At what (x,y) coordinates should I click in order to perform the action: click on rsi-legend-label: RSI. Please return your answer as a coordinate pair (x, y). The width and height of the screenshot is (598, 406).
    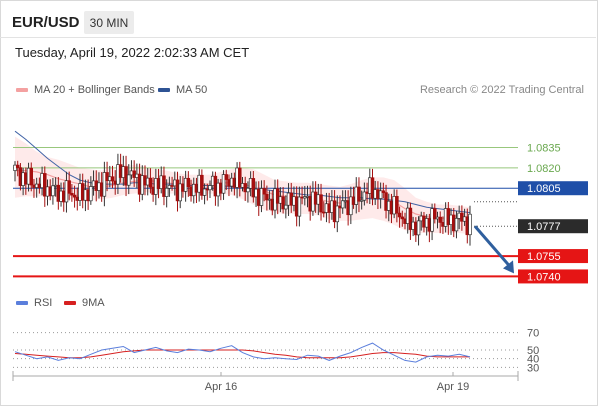
    Looking at the image, I should click on (43, 303).